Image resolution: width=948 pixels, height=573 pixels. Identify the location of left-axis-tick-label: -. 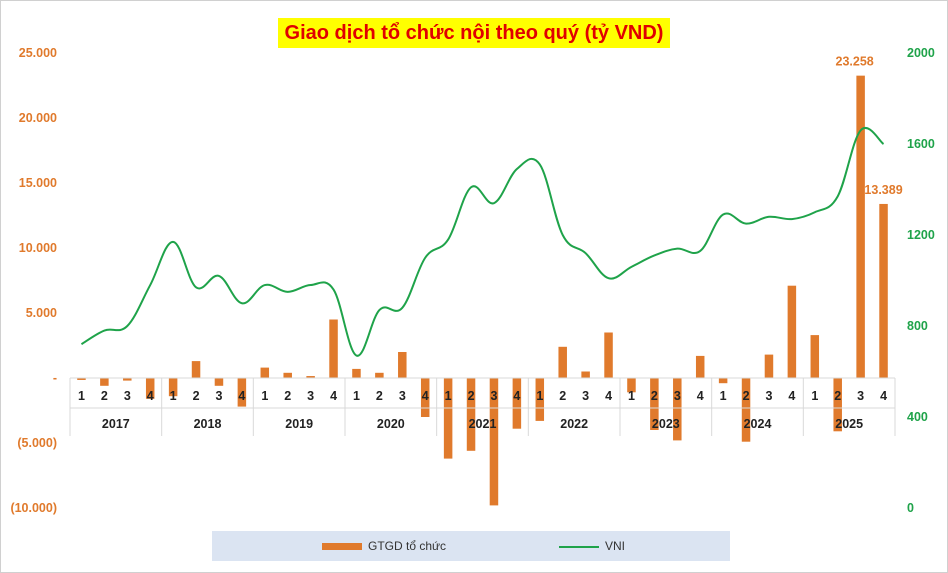
(55, 378).